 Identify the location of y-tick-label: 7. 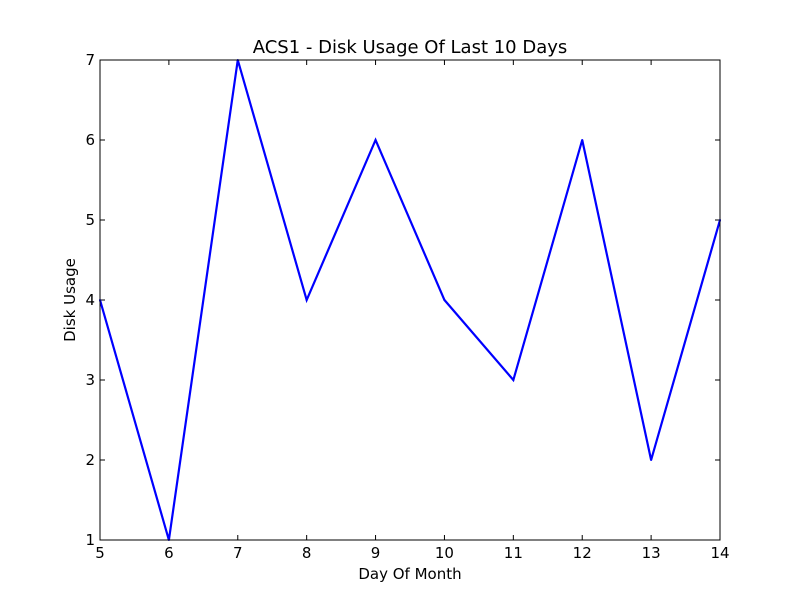
(90, 60).